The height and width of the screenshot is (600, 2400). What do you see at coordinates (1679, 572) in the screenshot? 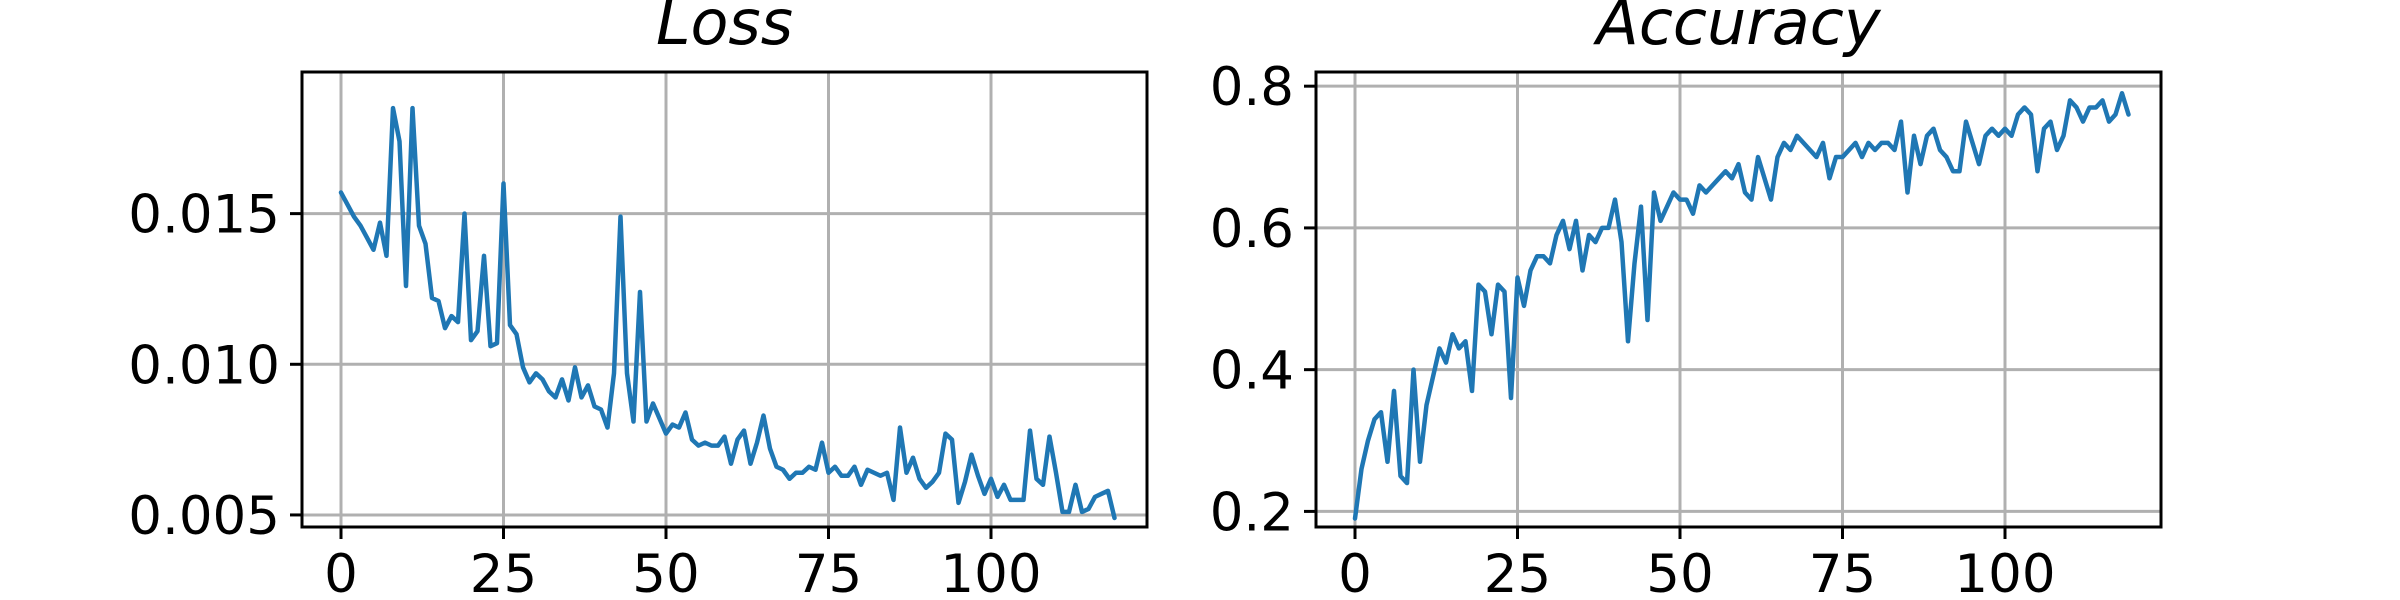
I see `accuracy-x-tick-label: 50` at bounding box center [1679, 572].